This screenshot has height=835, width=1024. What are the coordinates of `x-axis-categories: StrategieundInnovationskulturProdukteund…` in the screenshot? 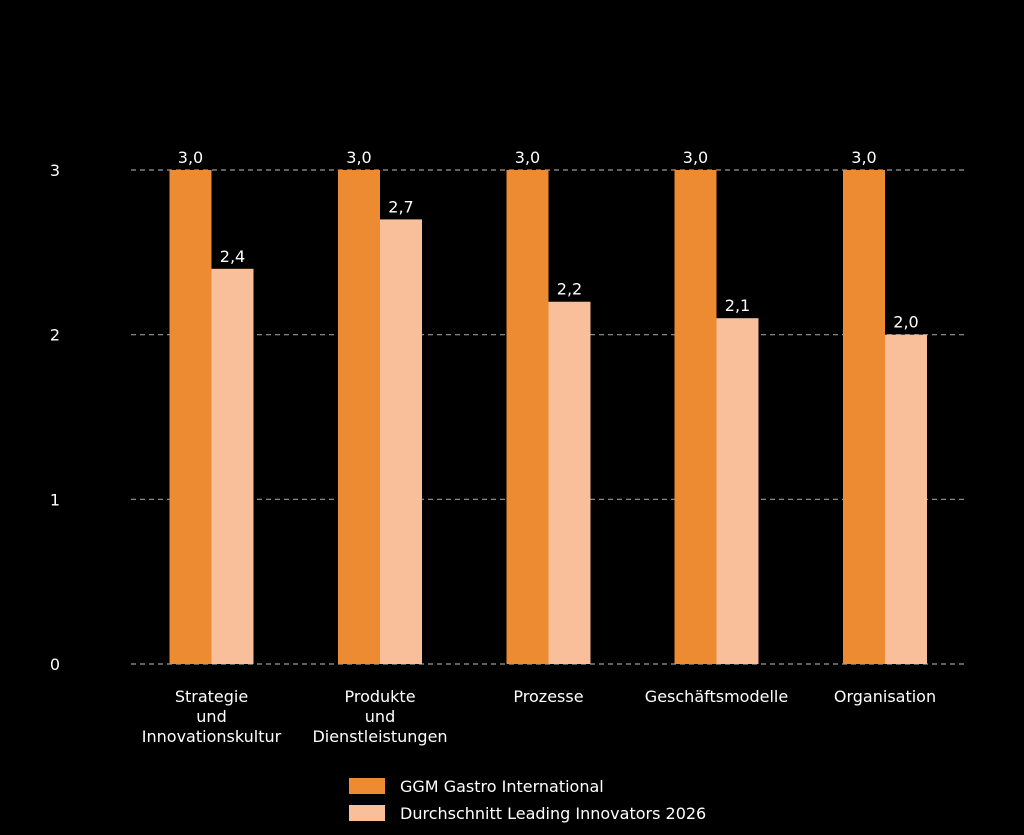 It's located at (539, 716).